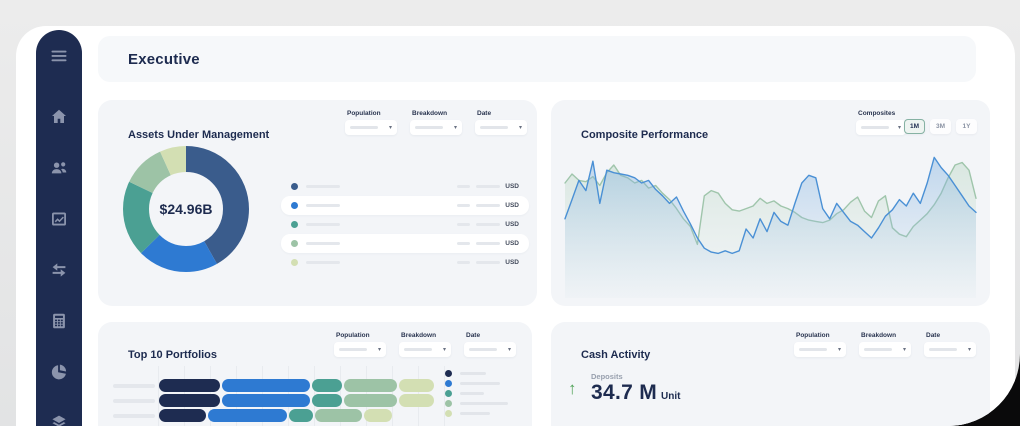 The width and height of the screenshot is (1020, 426). I want to click on sidebar-item-calculator, so click(59, 321).